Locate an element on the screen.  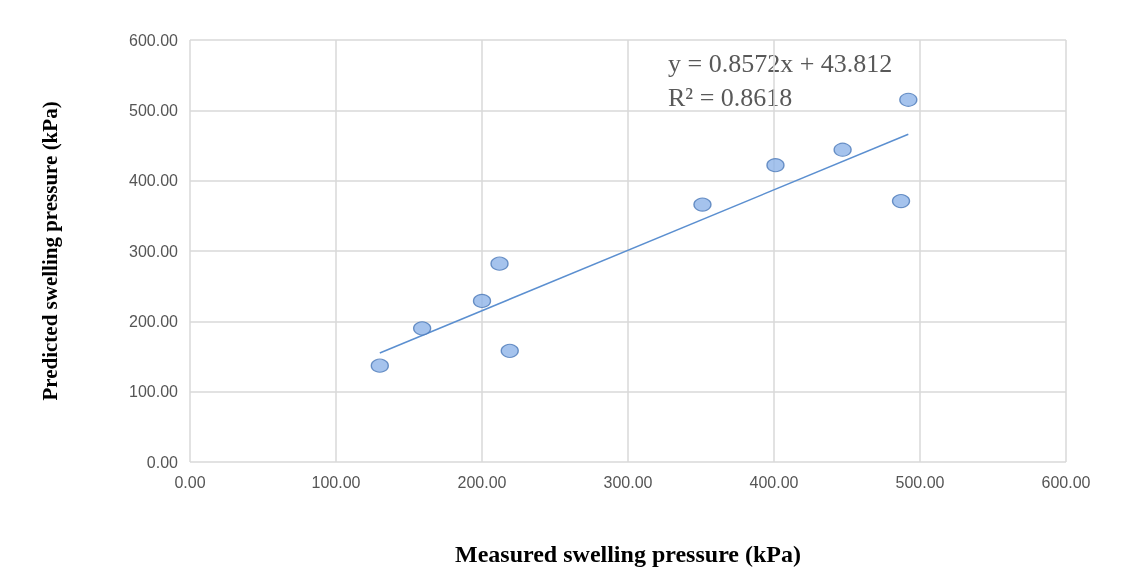
y-tick-label: 0.00 is located at coordinates (162, 462).